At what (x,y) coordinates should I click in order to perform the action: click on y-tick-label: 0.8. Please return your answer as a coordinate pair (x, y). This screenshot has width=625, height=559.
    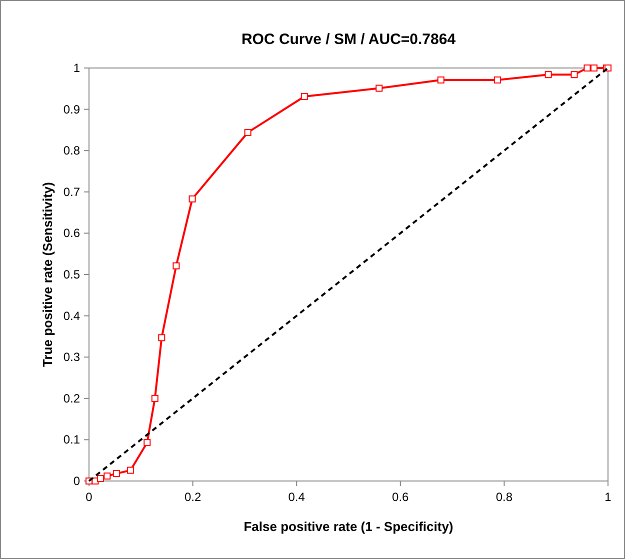
    Looking at the image, I should click on (71, 151).